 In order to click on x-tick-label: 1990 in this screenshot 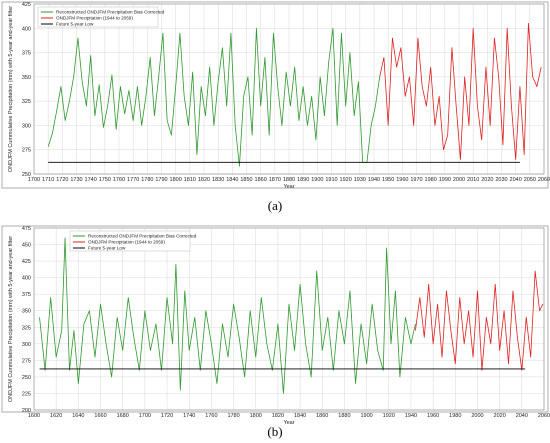, I will do `click(445, 180)`.